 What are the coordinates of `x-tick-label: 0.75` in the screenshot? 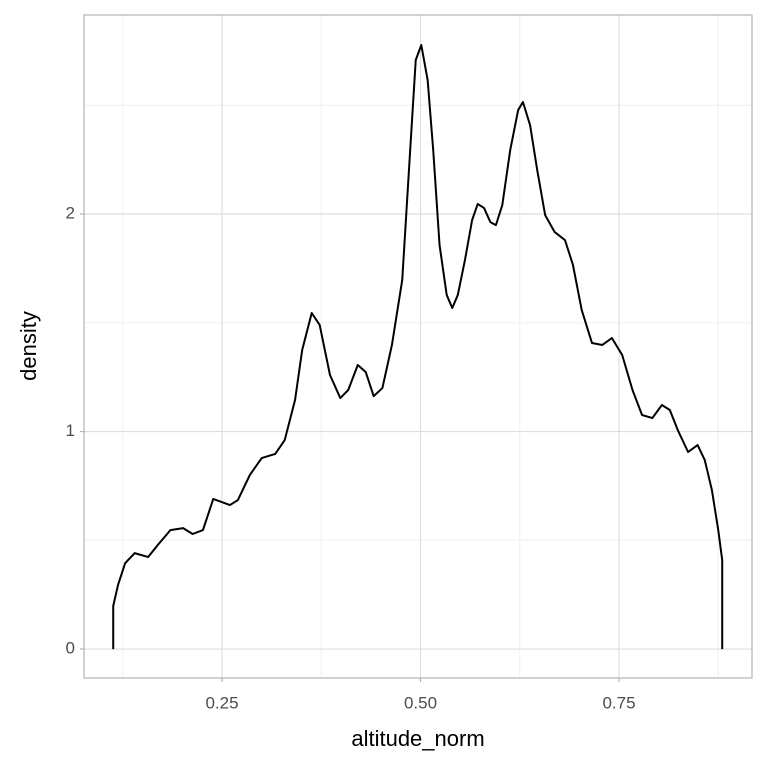 It's located at (618, 702).